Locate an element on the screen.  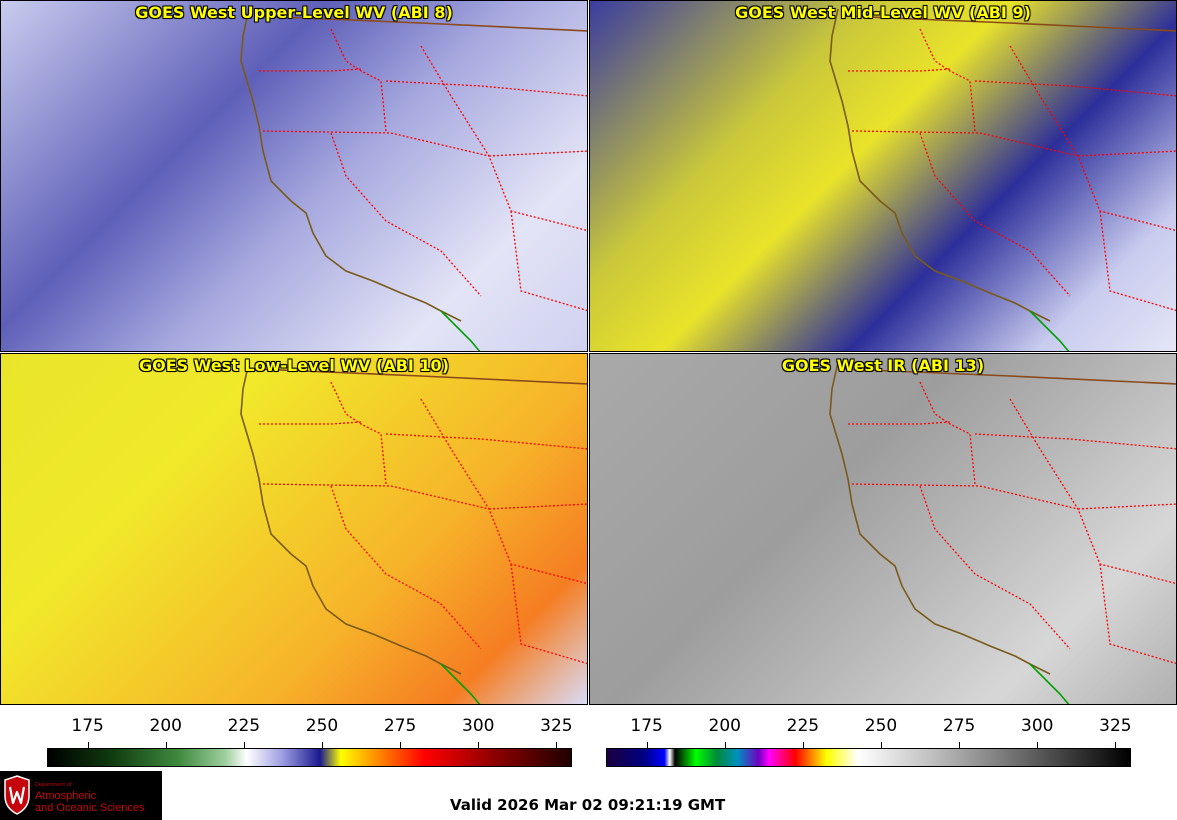
logo-line-1: Atmospheric is located at coordinates (66, 796).